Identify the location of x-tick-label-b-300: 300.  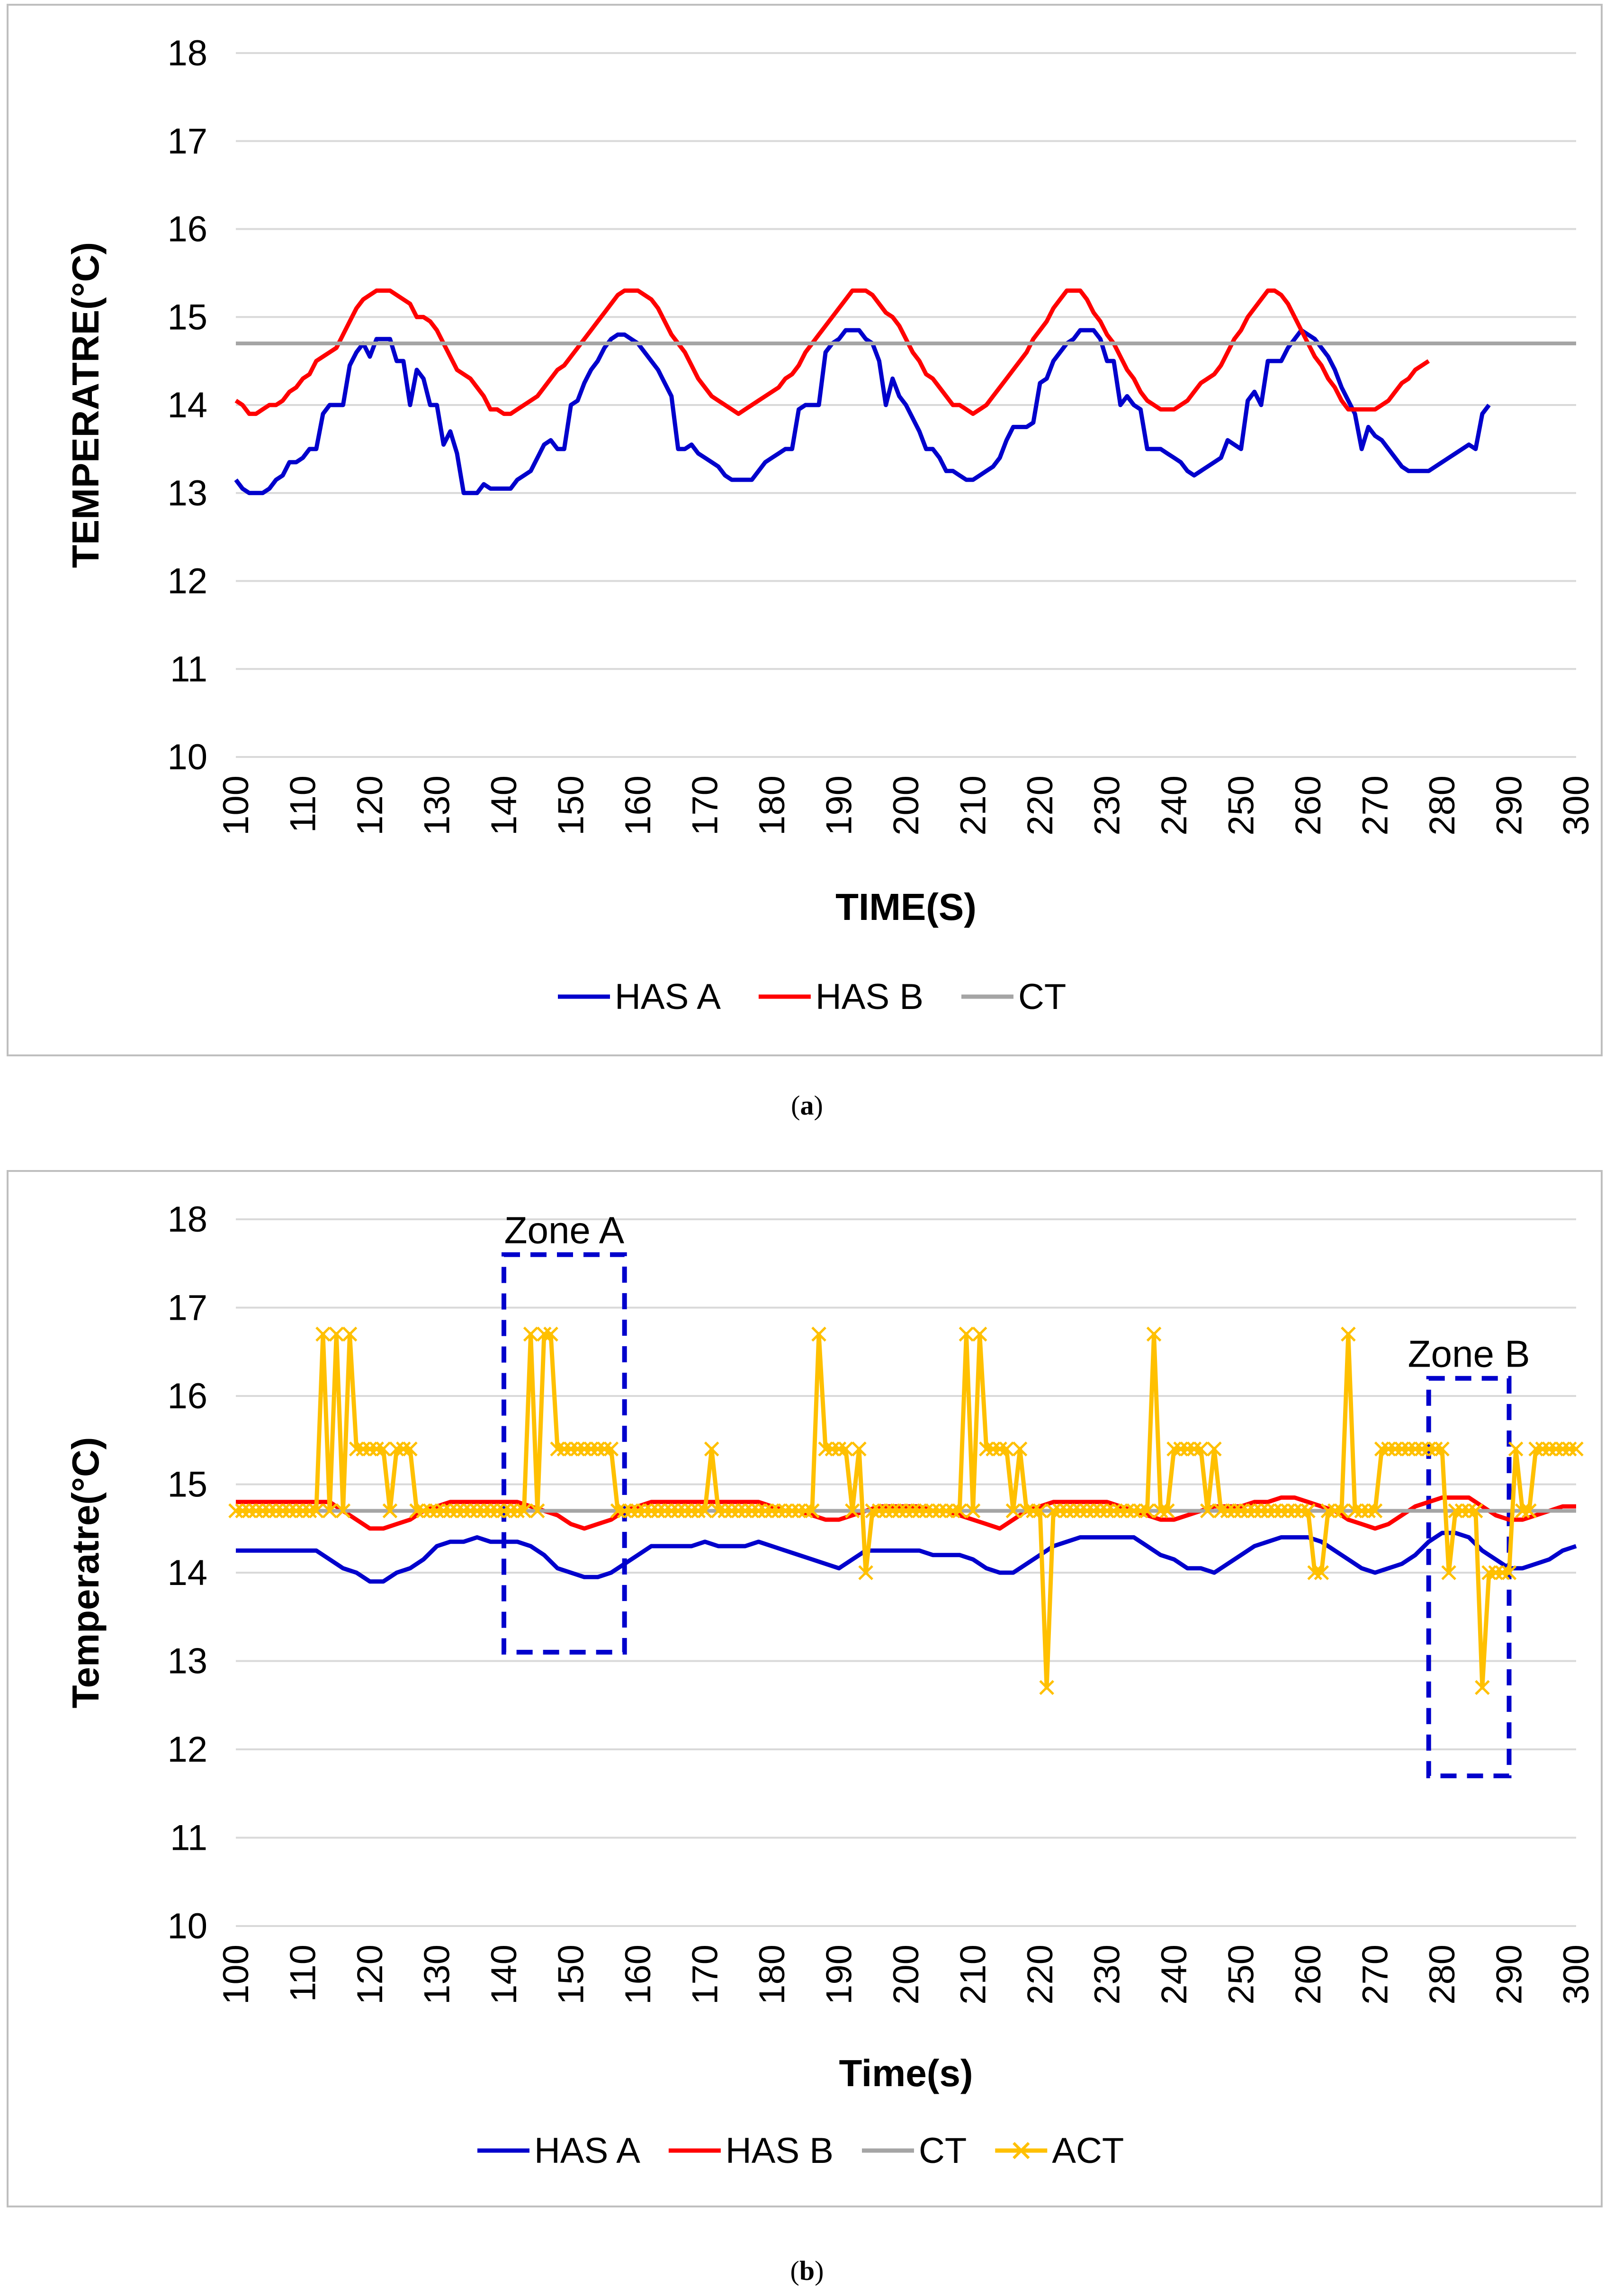
(1576, 1975).